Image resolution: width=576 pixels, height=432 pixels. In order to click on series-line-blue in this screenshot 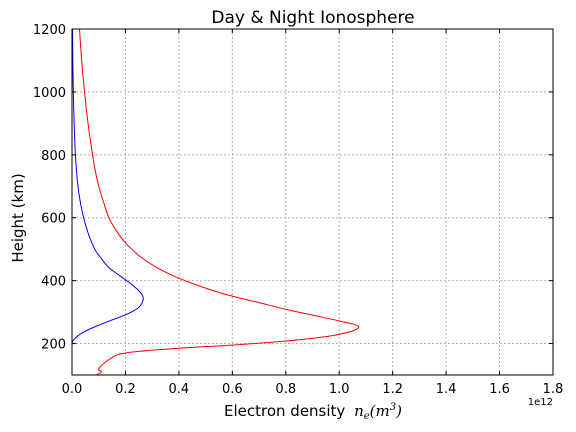, I will do `click(108, 202)`.